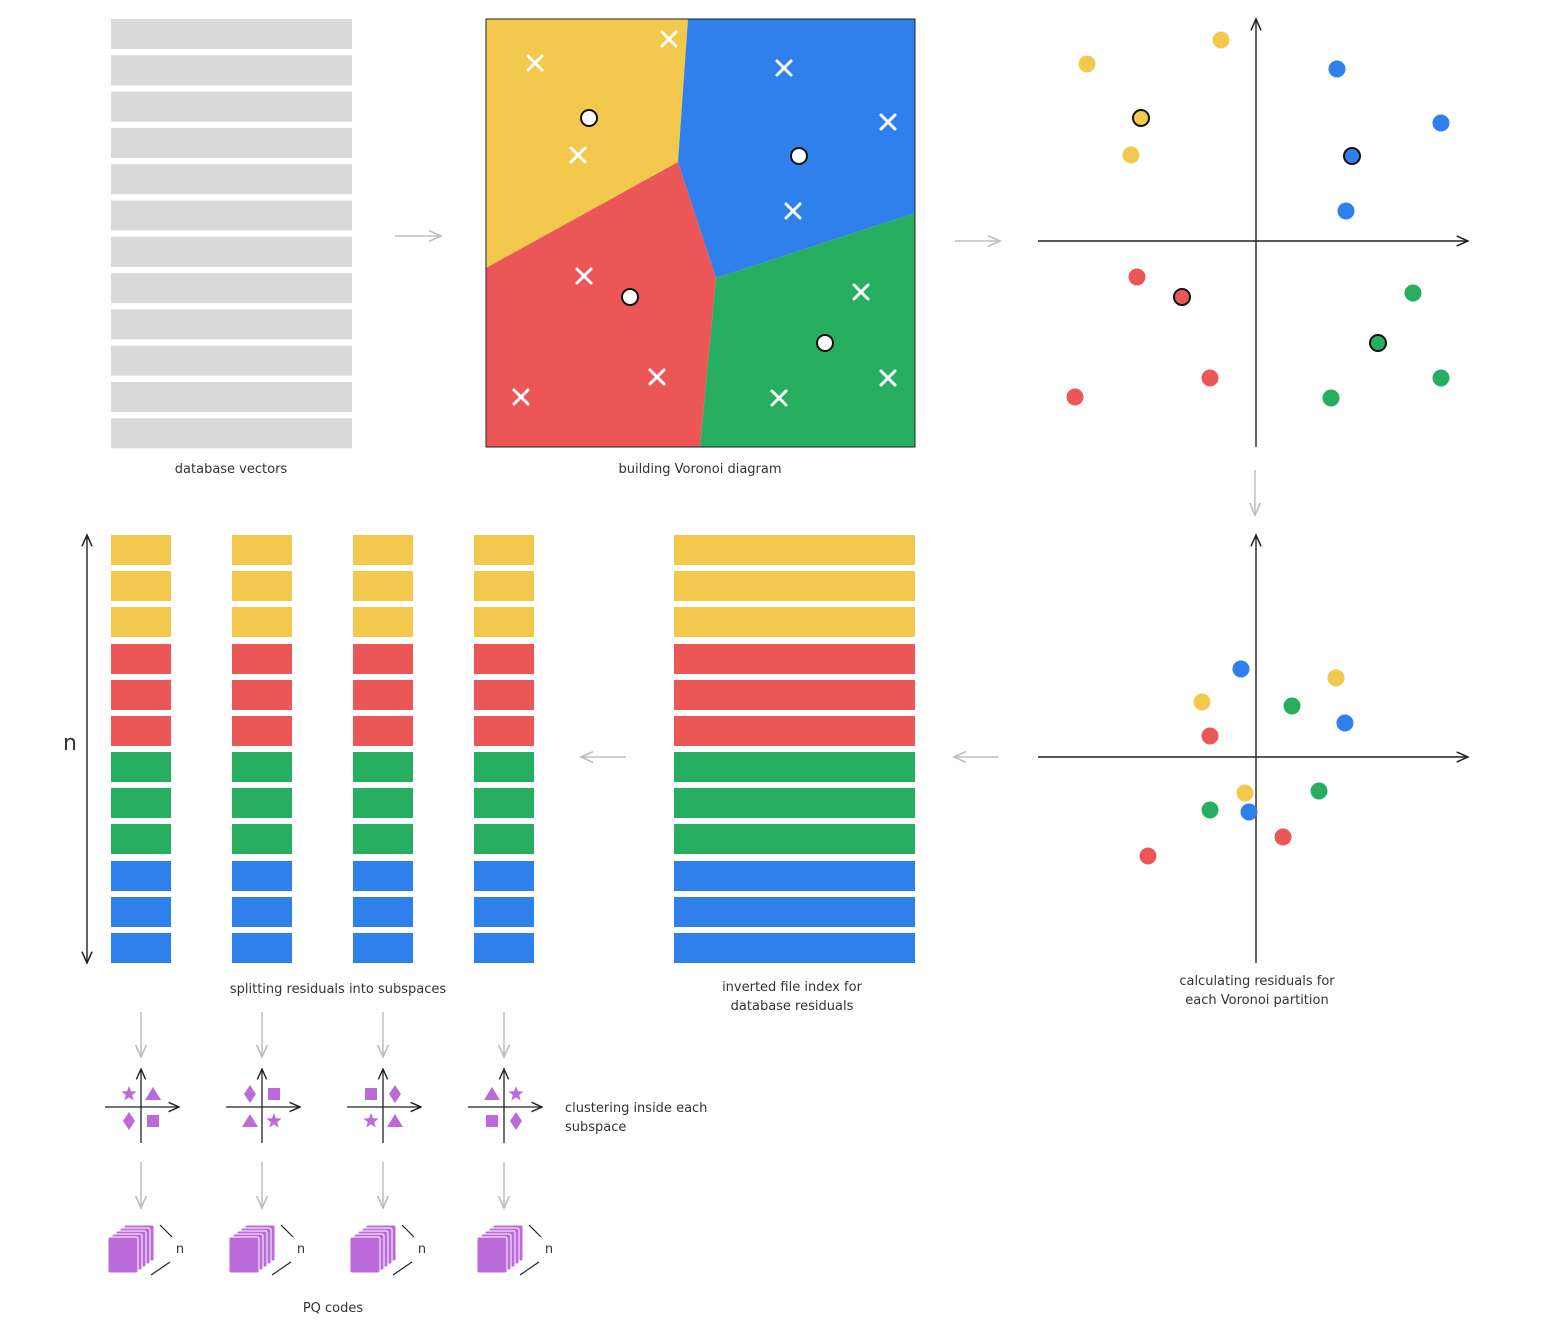 The height and width of the screenshot is (1323, 1556). I want to click on label-n-axis: n, so click(70, 743).